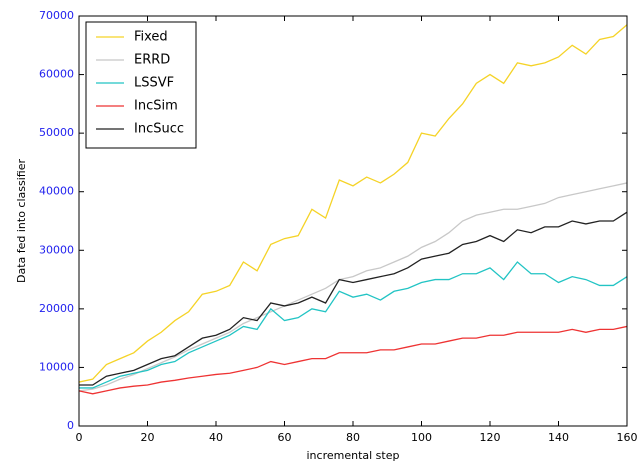  I want to click on y-tick-label: 0, so click(70, 425).